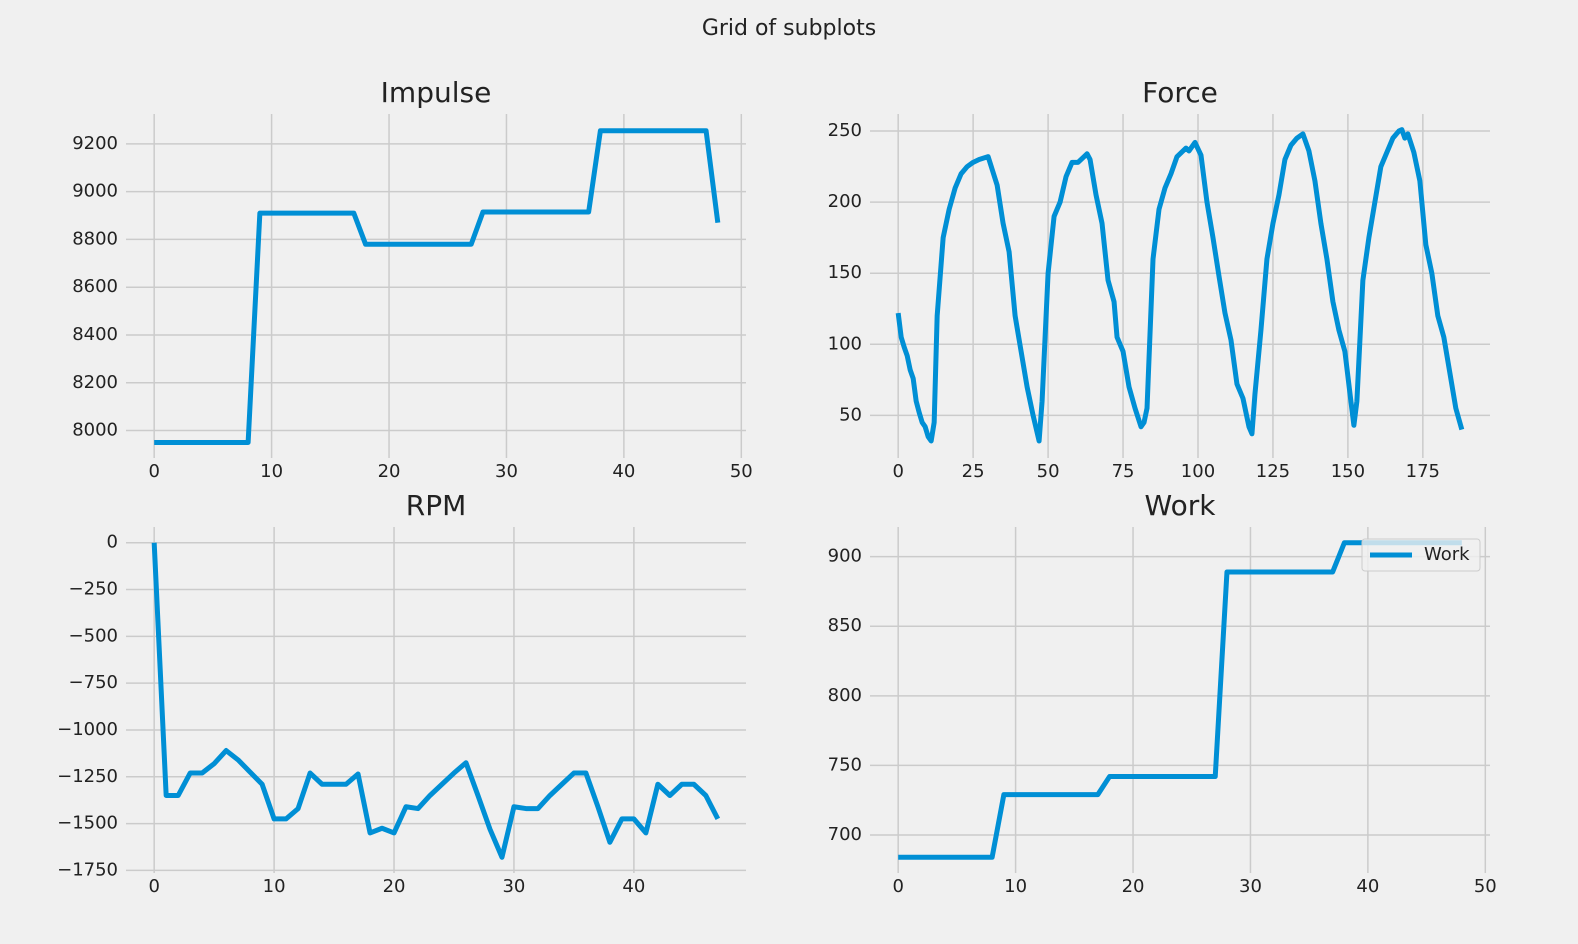  Describe the element at coordinates (95, 430) in the screenshot. I see `y-tick-label: 8000` at that location.